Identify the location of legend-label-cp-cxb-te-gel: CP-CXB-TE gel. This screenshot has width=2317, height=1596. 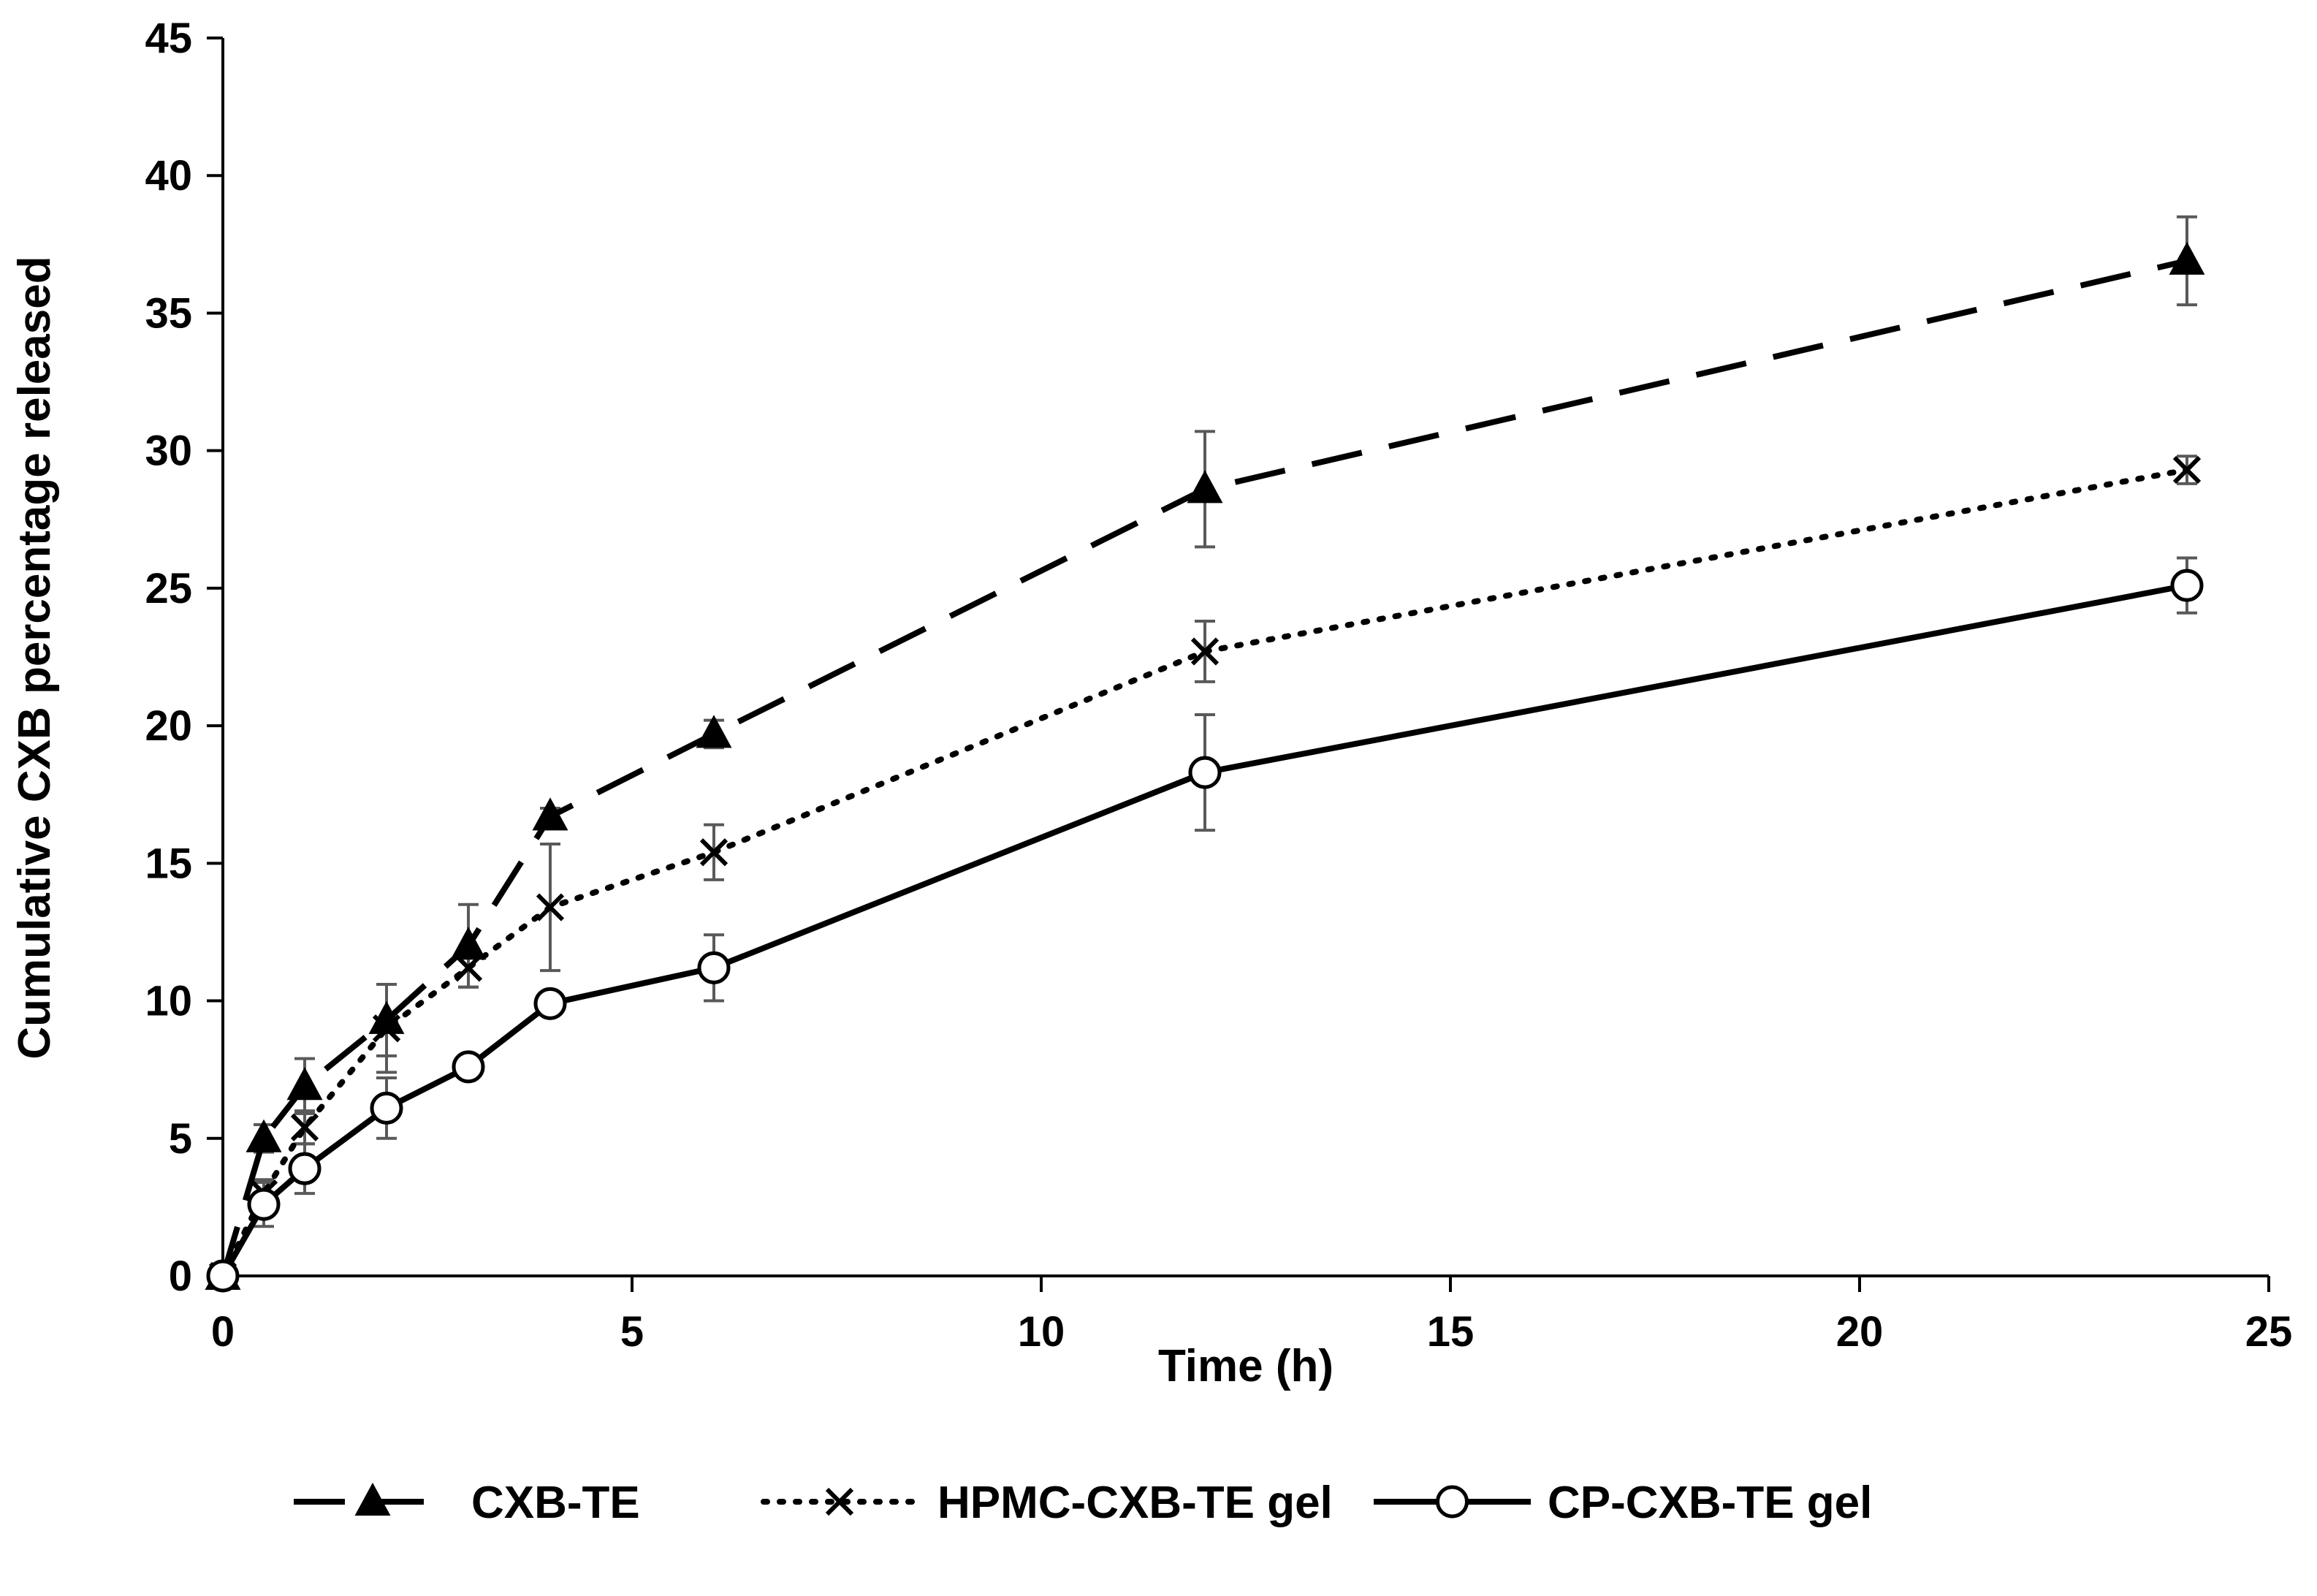
(1710, 1503).